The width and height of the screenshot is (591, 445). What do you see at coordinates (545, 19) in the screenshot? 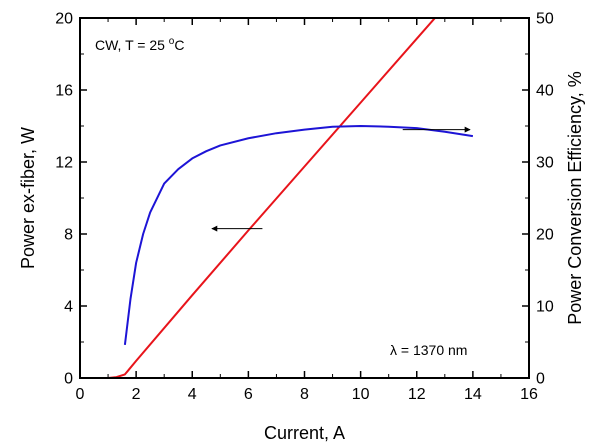
I see `y-tick-label-right: 50` at bounding box center [545, 19].